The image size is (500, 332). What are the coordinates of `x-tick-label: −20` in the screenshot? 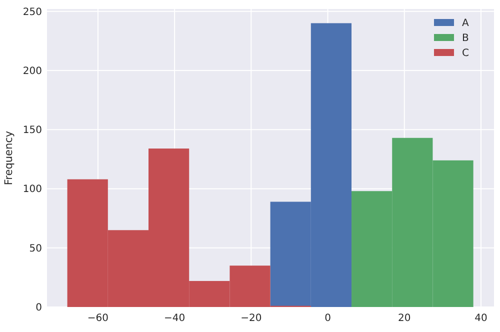 It's located at (251, 318).